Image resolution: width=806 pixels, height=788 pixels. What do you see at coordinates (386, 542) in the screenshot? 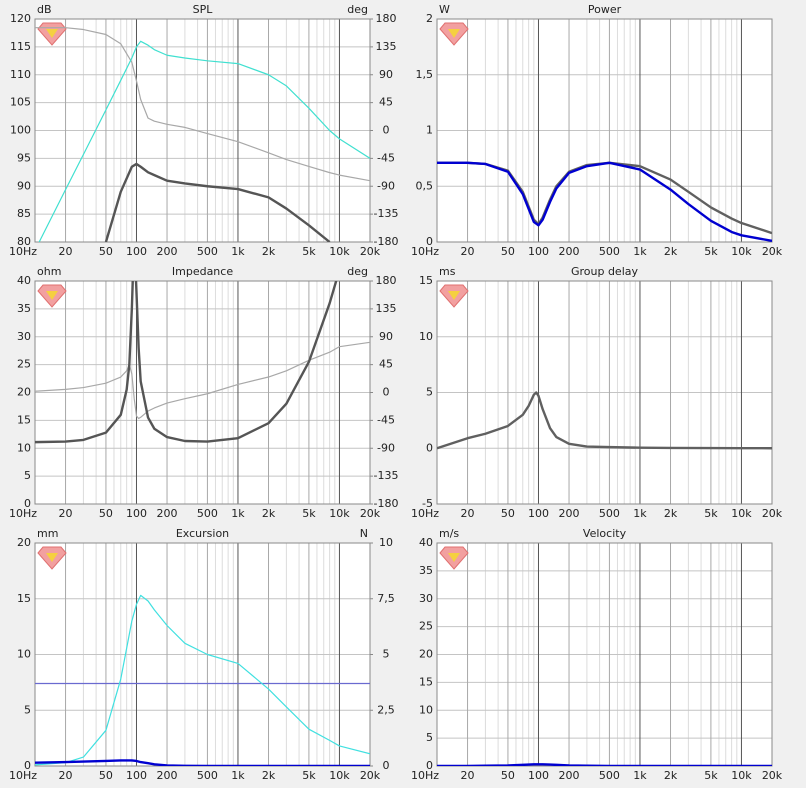
I see `y2-tick-label: 10` at bounding box center [386, 542].